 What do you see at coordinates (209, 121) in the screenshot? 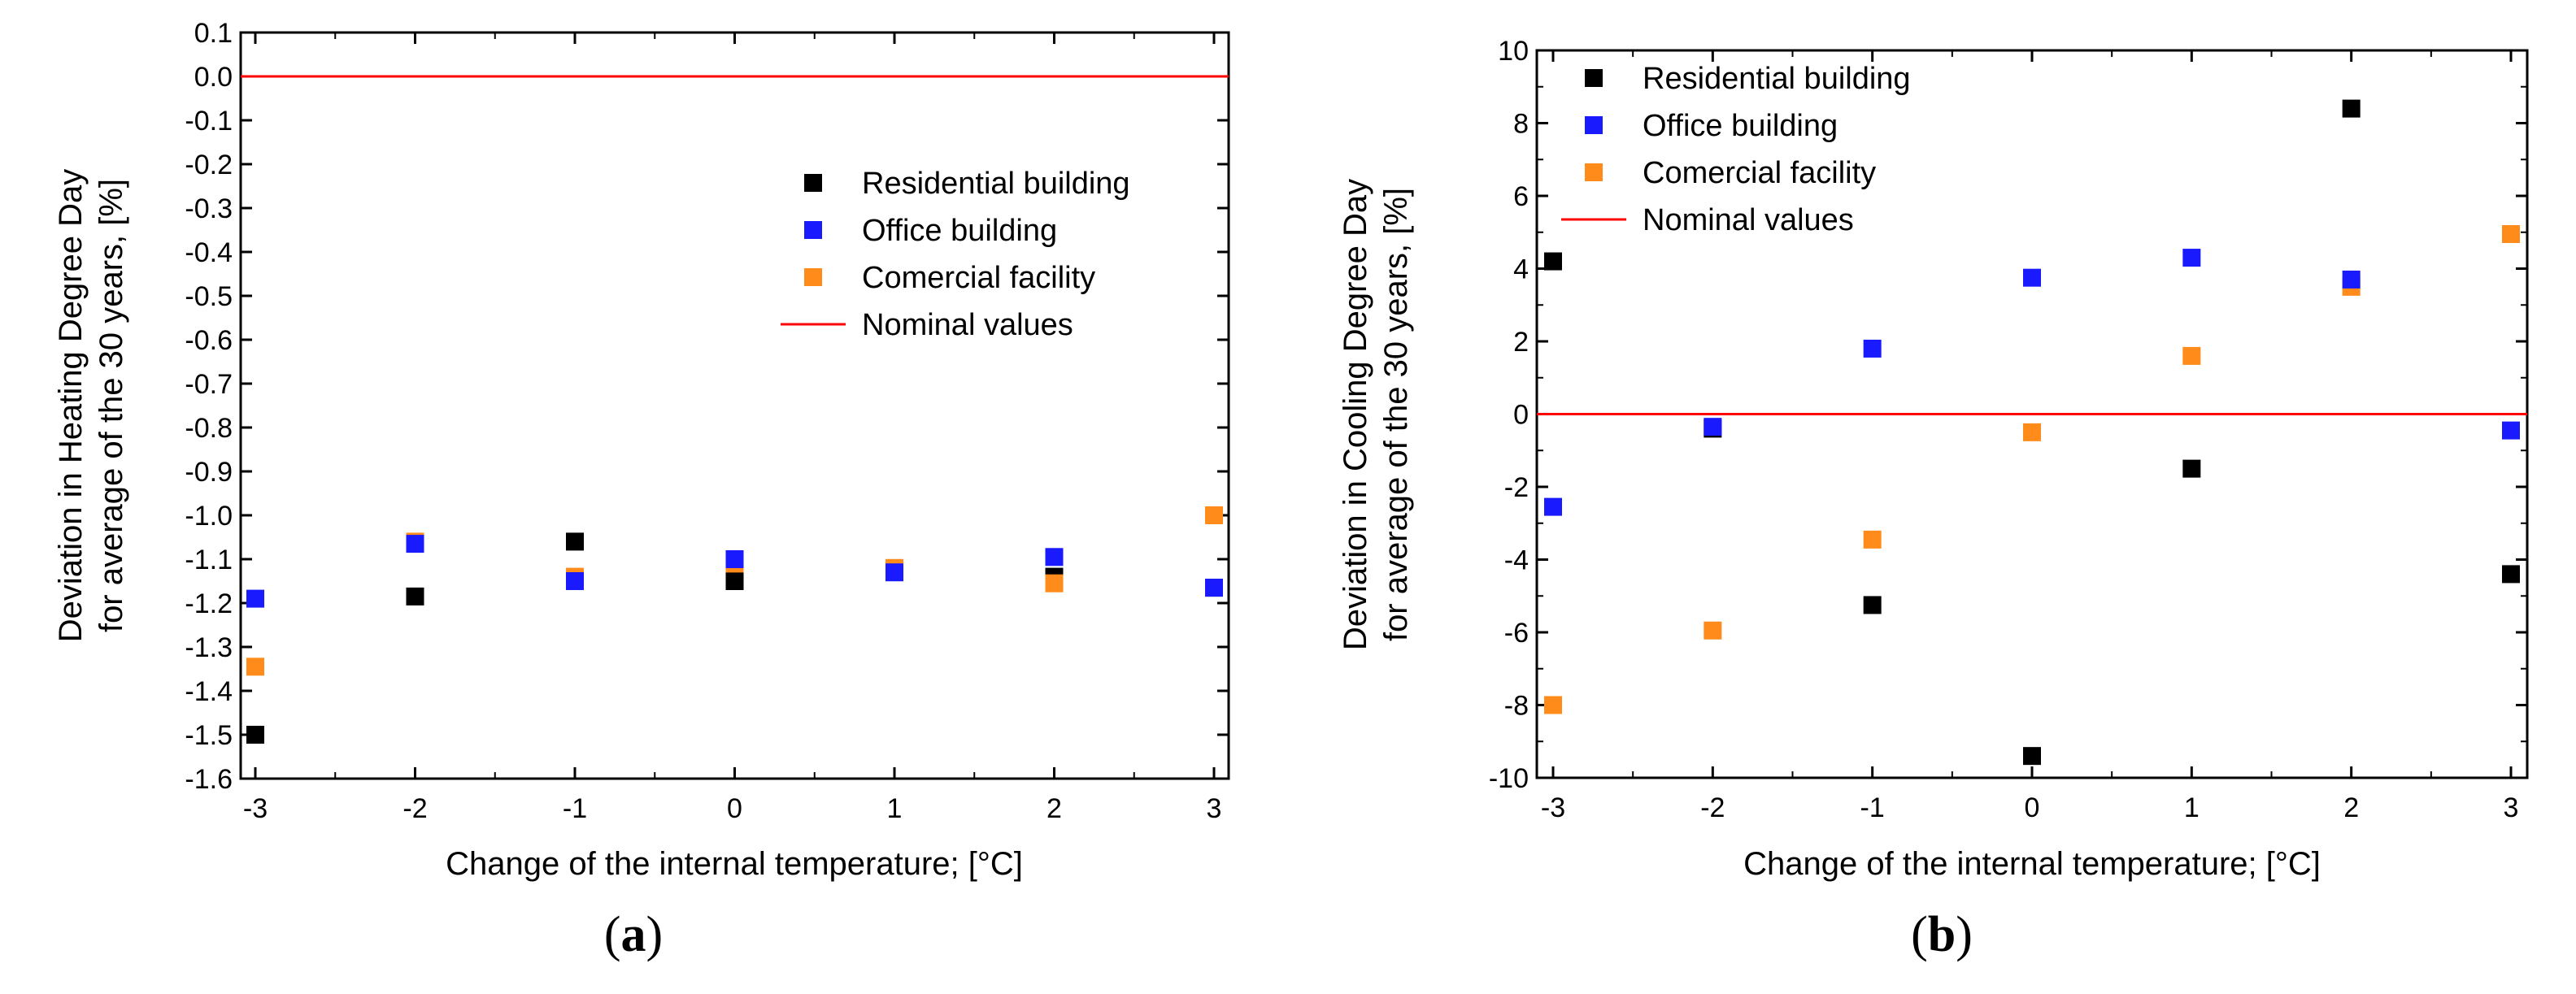
I see `y-tick-label: -0.1` at bounding box center [209, 121].